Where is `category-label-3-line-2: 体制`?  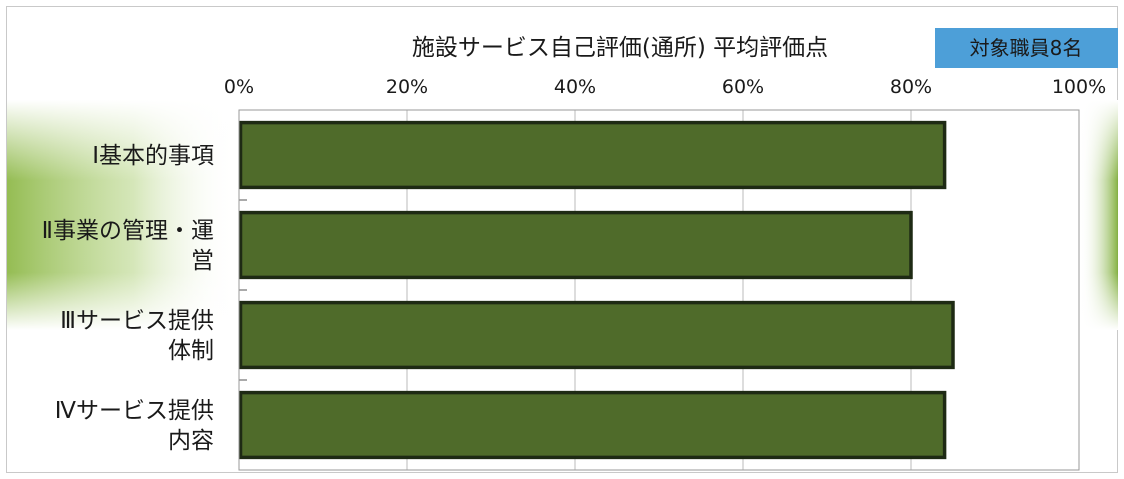
category-label-3-line-2: 体制 is located at coordinates (191, 351).